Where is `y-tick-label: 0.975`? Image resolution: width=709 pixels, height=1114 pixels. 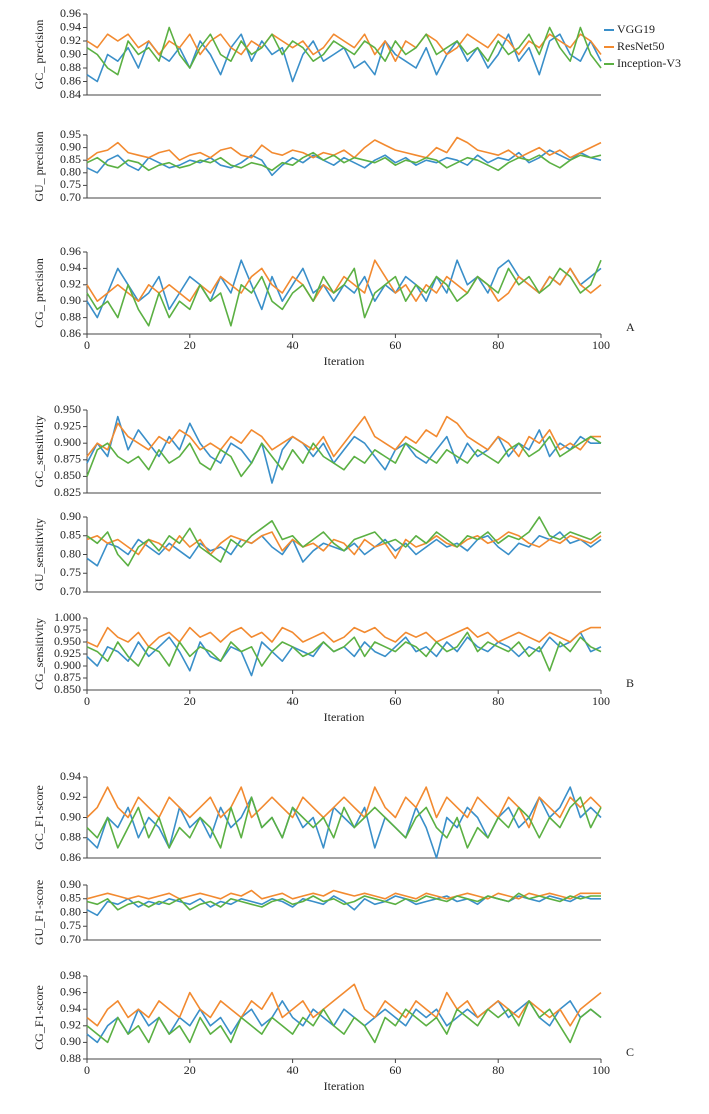 y-tick-label: 0.975 is located at coordinates (67, 629).